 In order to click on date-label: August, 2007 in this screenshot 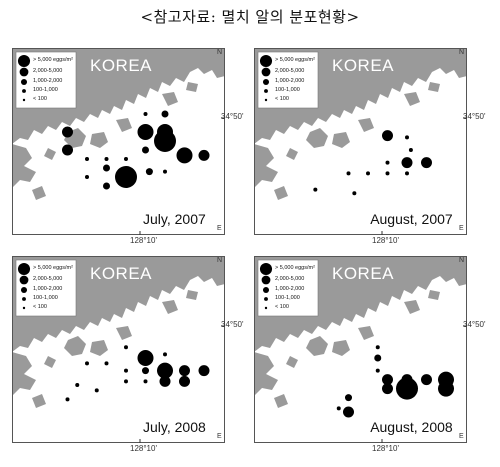, I will do `click(411, 219)`.